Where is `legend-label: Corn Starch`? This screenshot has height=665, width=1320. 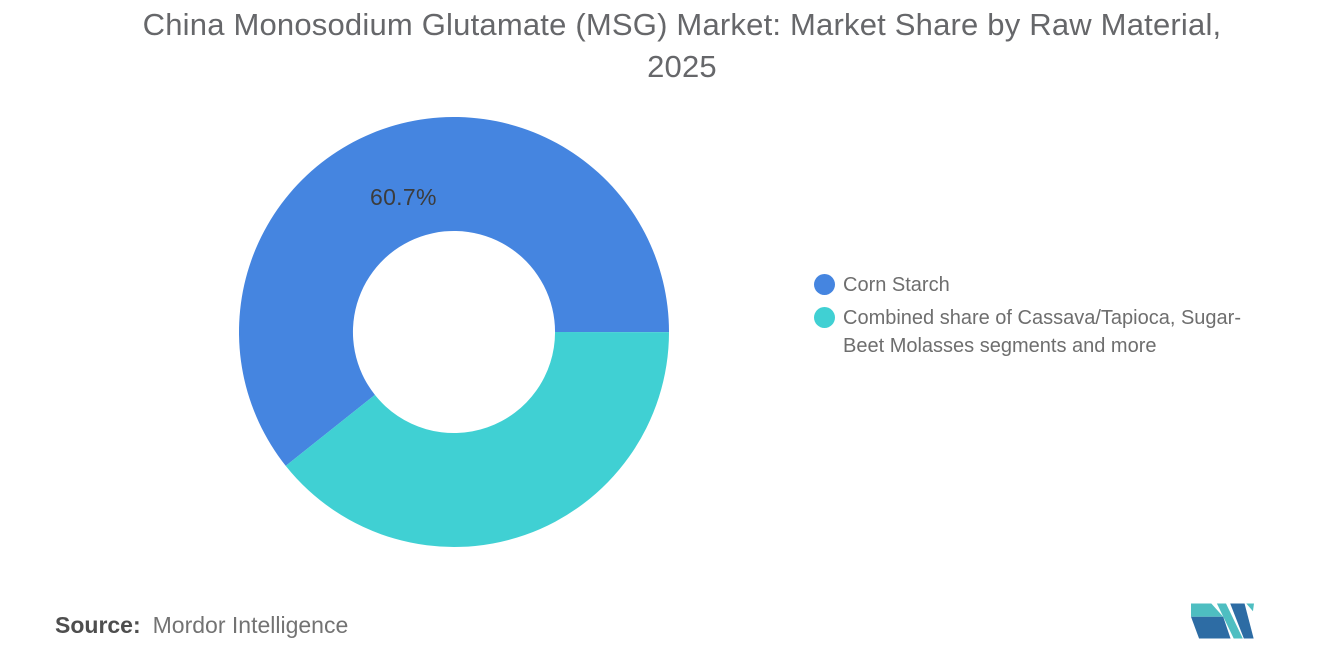
legend-label: Corn Starch is located at coordinates (896, 285).